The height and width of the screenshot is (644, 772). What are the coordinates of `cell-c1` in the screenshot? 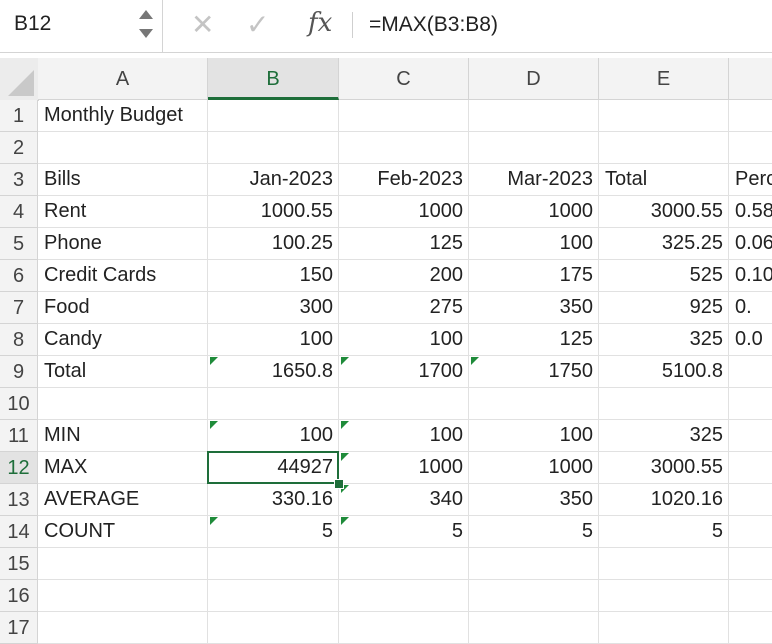 It's located at (404, 116).